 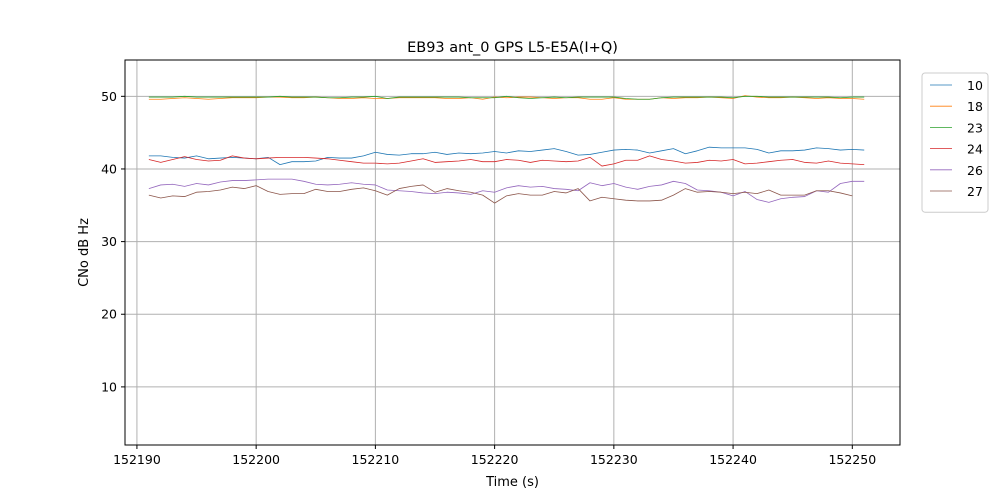 What do you see at coordinates (84, 252) in the screenshot?
I see `y-axis-label: CNo dB Hz` at bounding box center [84, 252].